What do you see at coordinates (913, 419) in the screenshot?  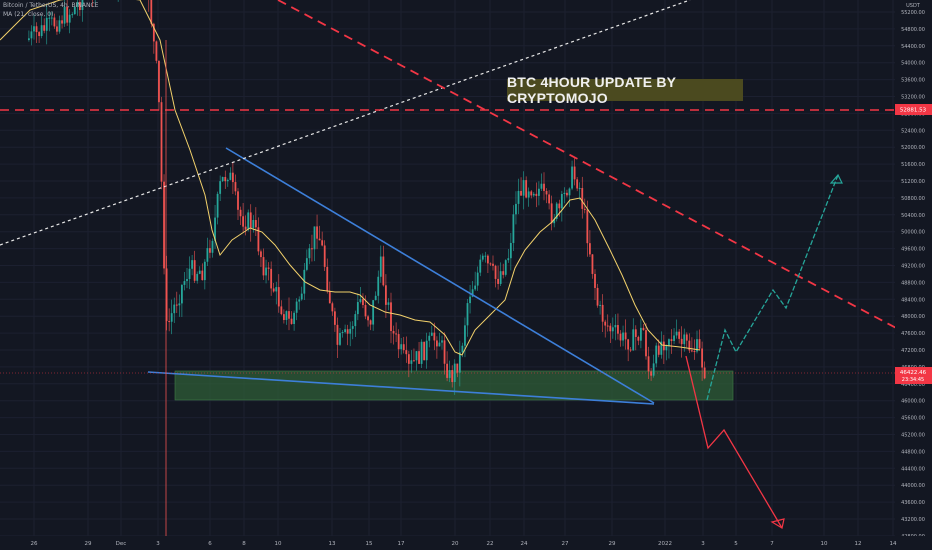 I see `price-tick-label: 45600.00` at bounding box center [913, 419].